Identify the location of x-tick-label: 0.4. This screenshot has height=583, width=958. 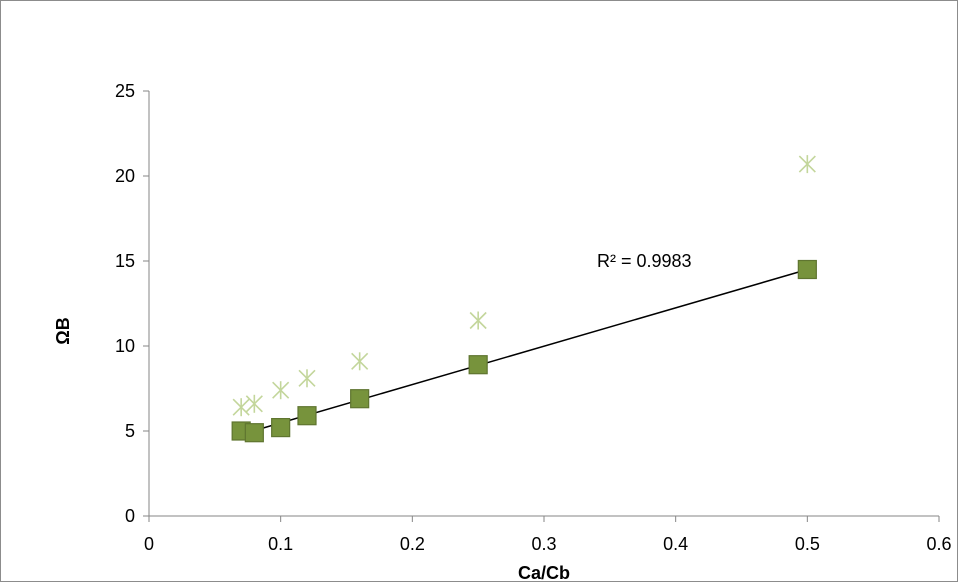
(675, 544).